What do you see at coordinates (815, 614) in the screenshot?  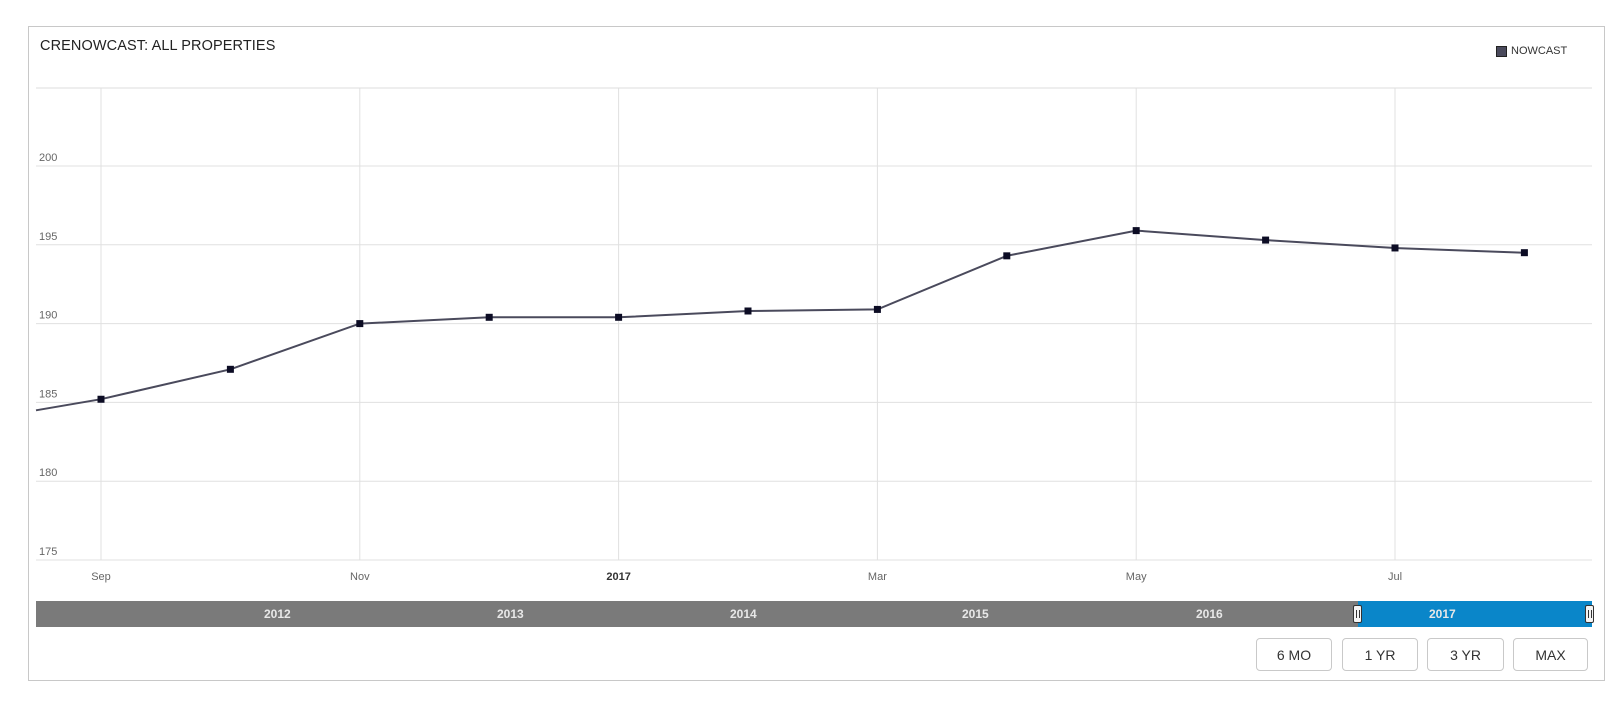 I see `range-navigator: 2012 2013 2014 2015 2016 2017` at bounding box center [815, 614].